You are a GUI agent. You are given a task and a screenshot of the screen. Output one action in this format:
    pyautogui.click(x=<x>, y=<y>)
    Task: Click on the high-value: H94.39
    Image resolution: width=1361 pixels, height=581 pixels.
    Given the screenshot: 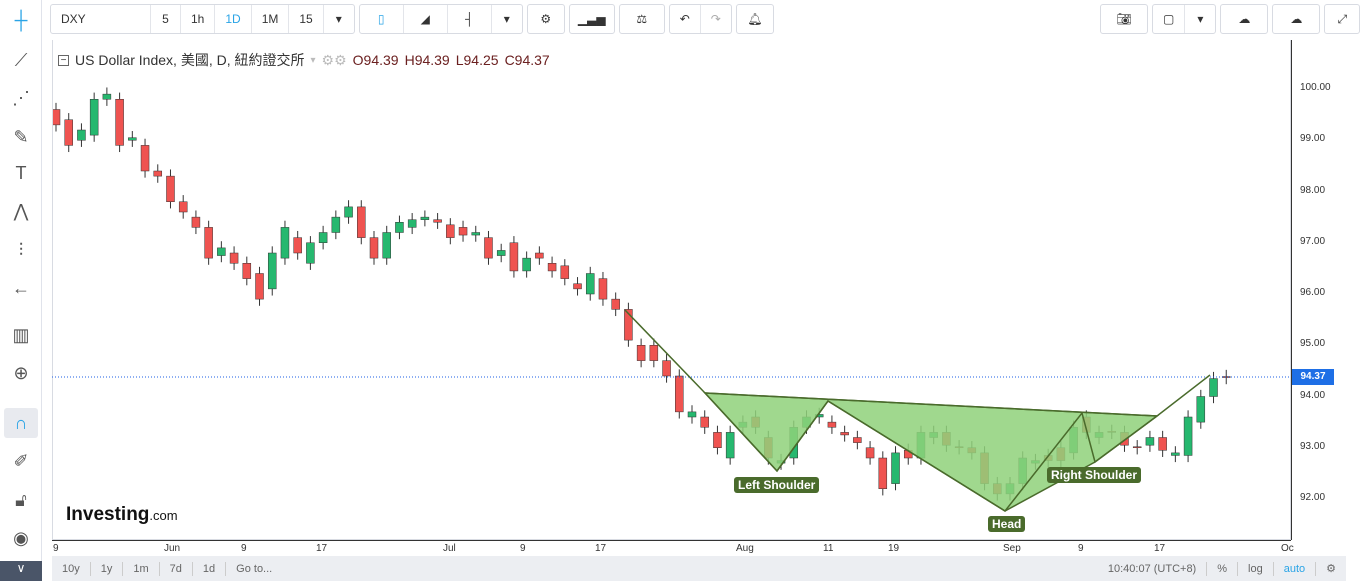 What is the action you would take?
    pyautogui.click(x=427, y=60)
    